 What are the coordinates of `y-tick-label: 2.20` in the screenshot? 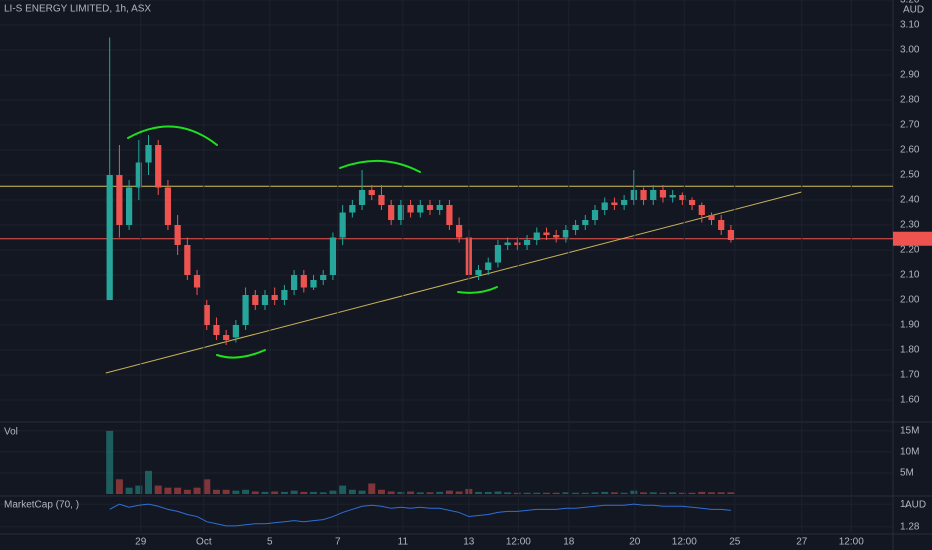 It's located at (910, 250).